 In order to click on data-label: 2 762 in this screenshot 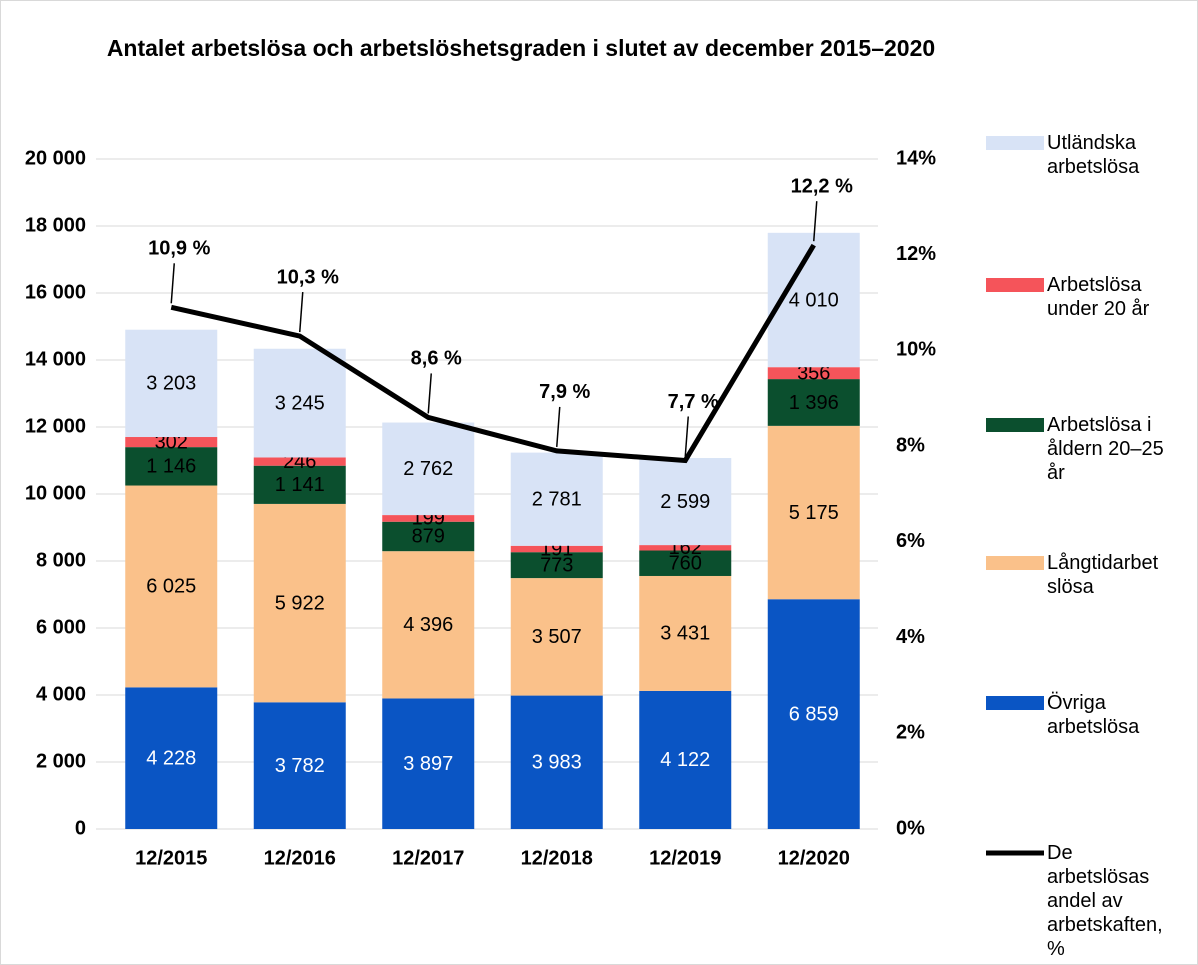, I will do `click(428, 469)`.